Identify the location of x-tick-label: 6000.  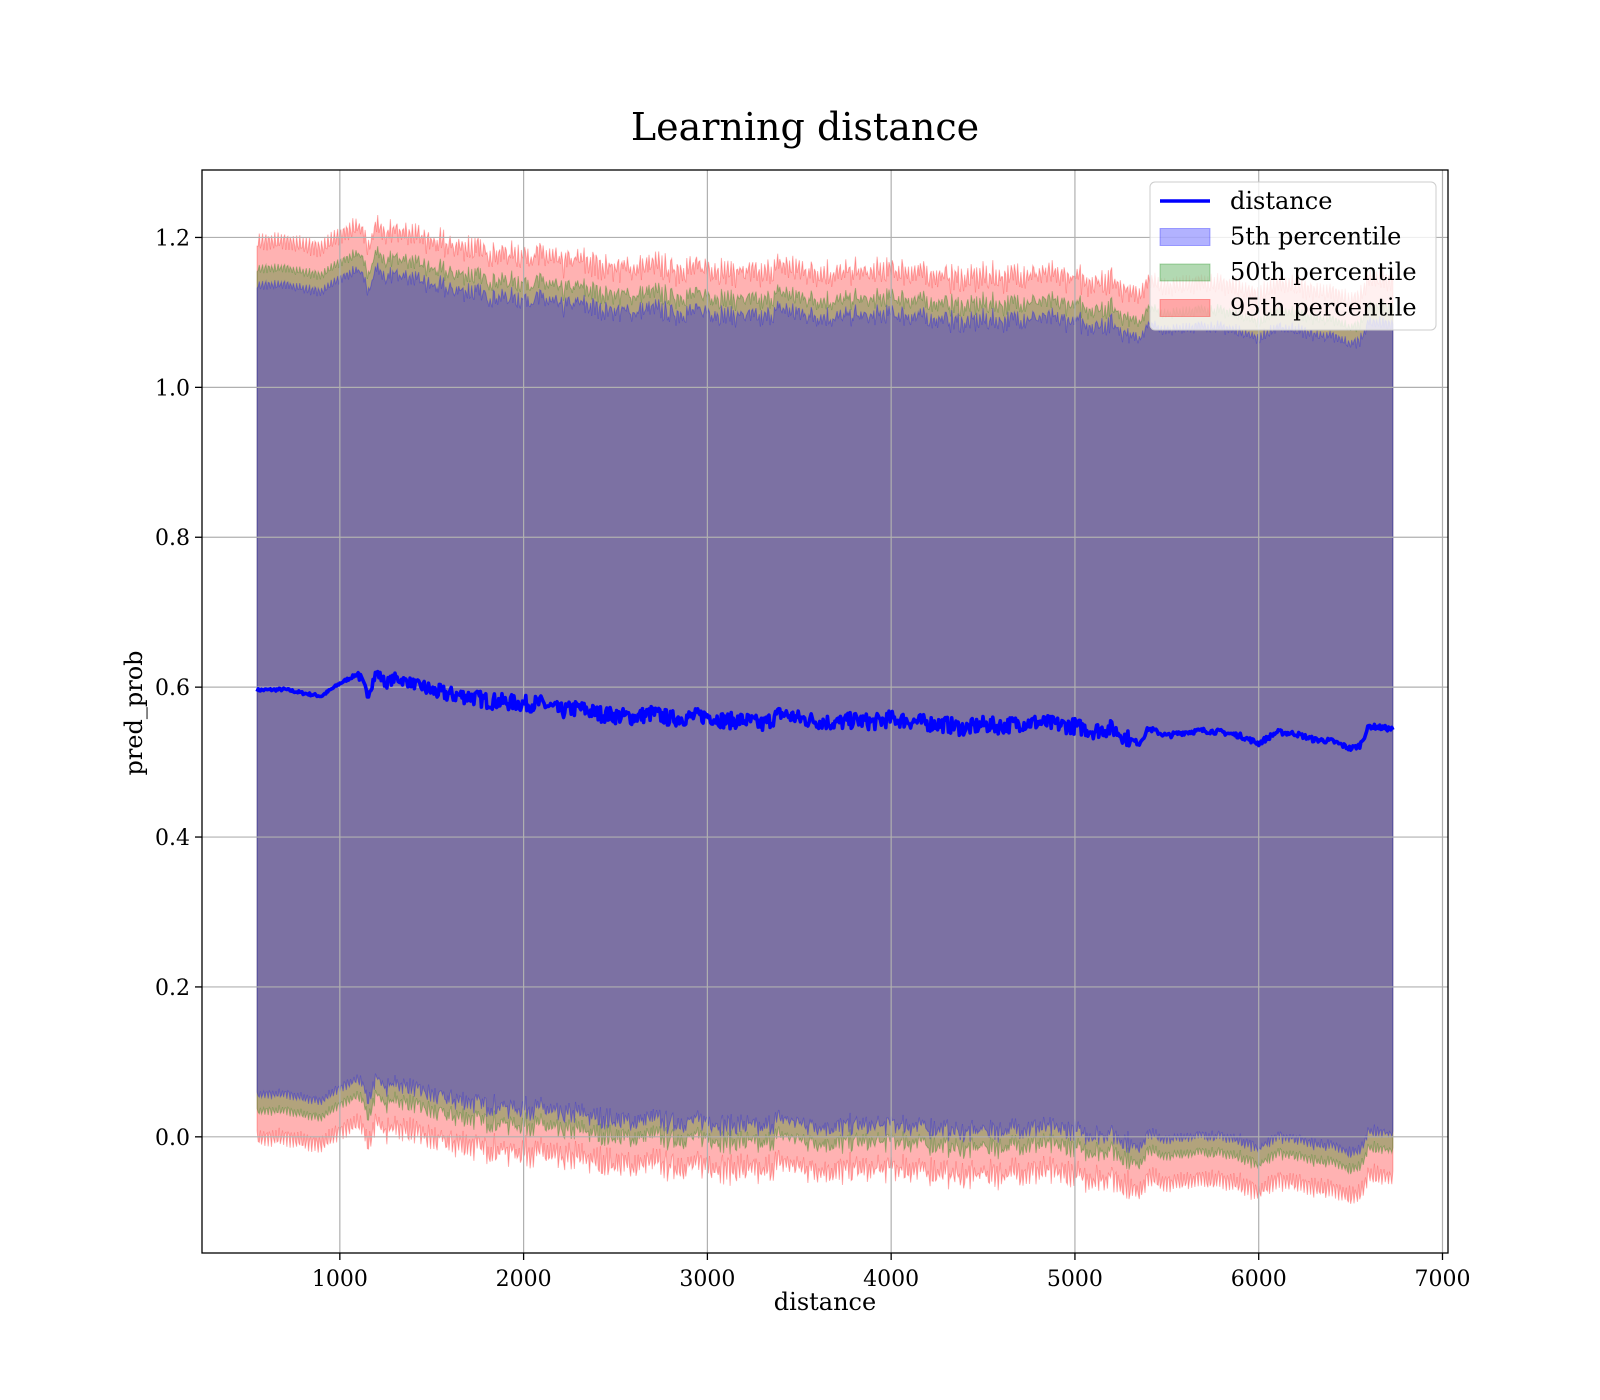
(1259, 1279).